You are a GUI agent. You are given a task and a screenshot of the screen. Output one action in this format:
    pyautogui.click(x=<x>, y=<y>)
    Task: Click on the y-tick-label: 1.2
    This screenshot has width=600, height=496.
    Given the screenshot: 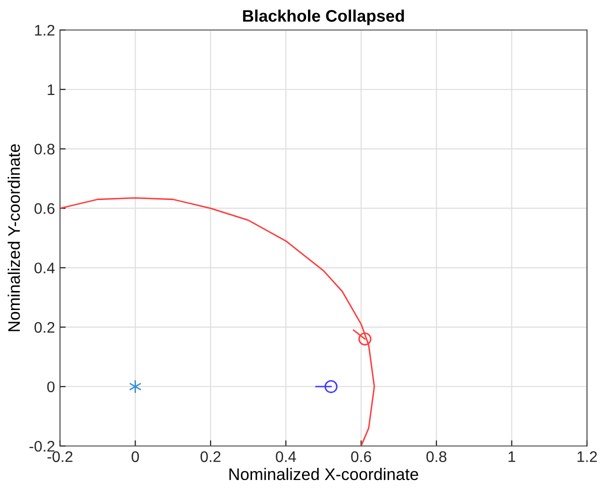 What is the action you would take?
    pyautogui.click(x=44, y=30)
    